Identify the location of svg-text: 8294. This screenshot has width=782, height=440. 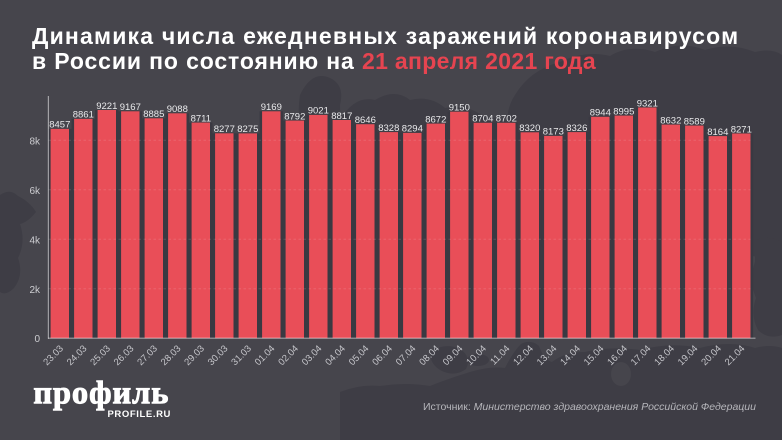
(412, 129).